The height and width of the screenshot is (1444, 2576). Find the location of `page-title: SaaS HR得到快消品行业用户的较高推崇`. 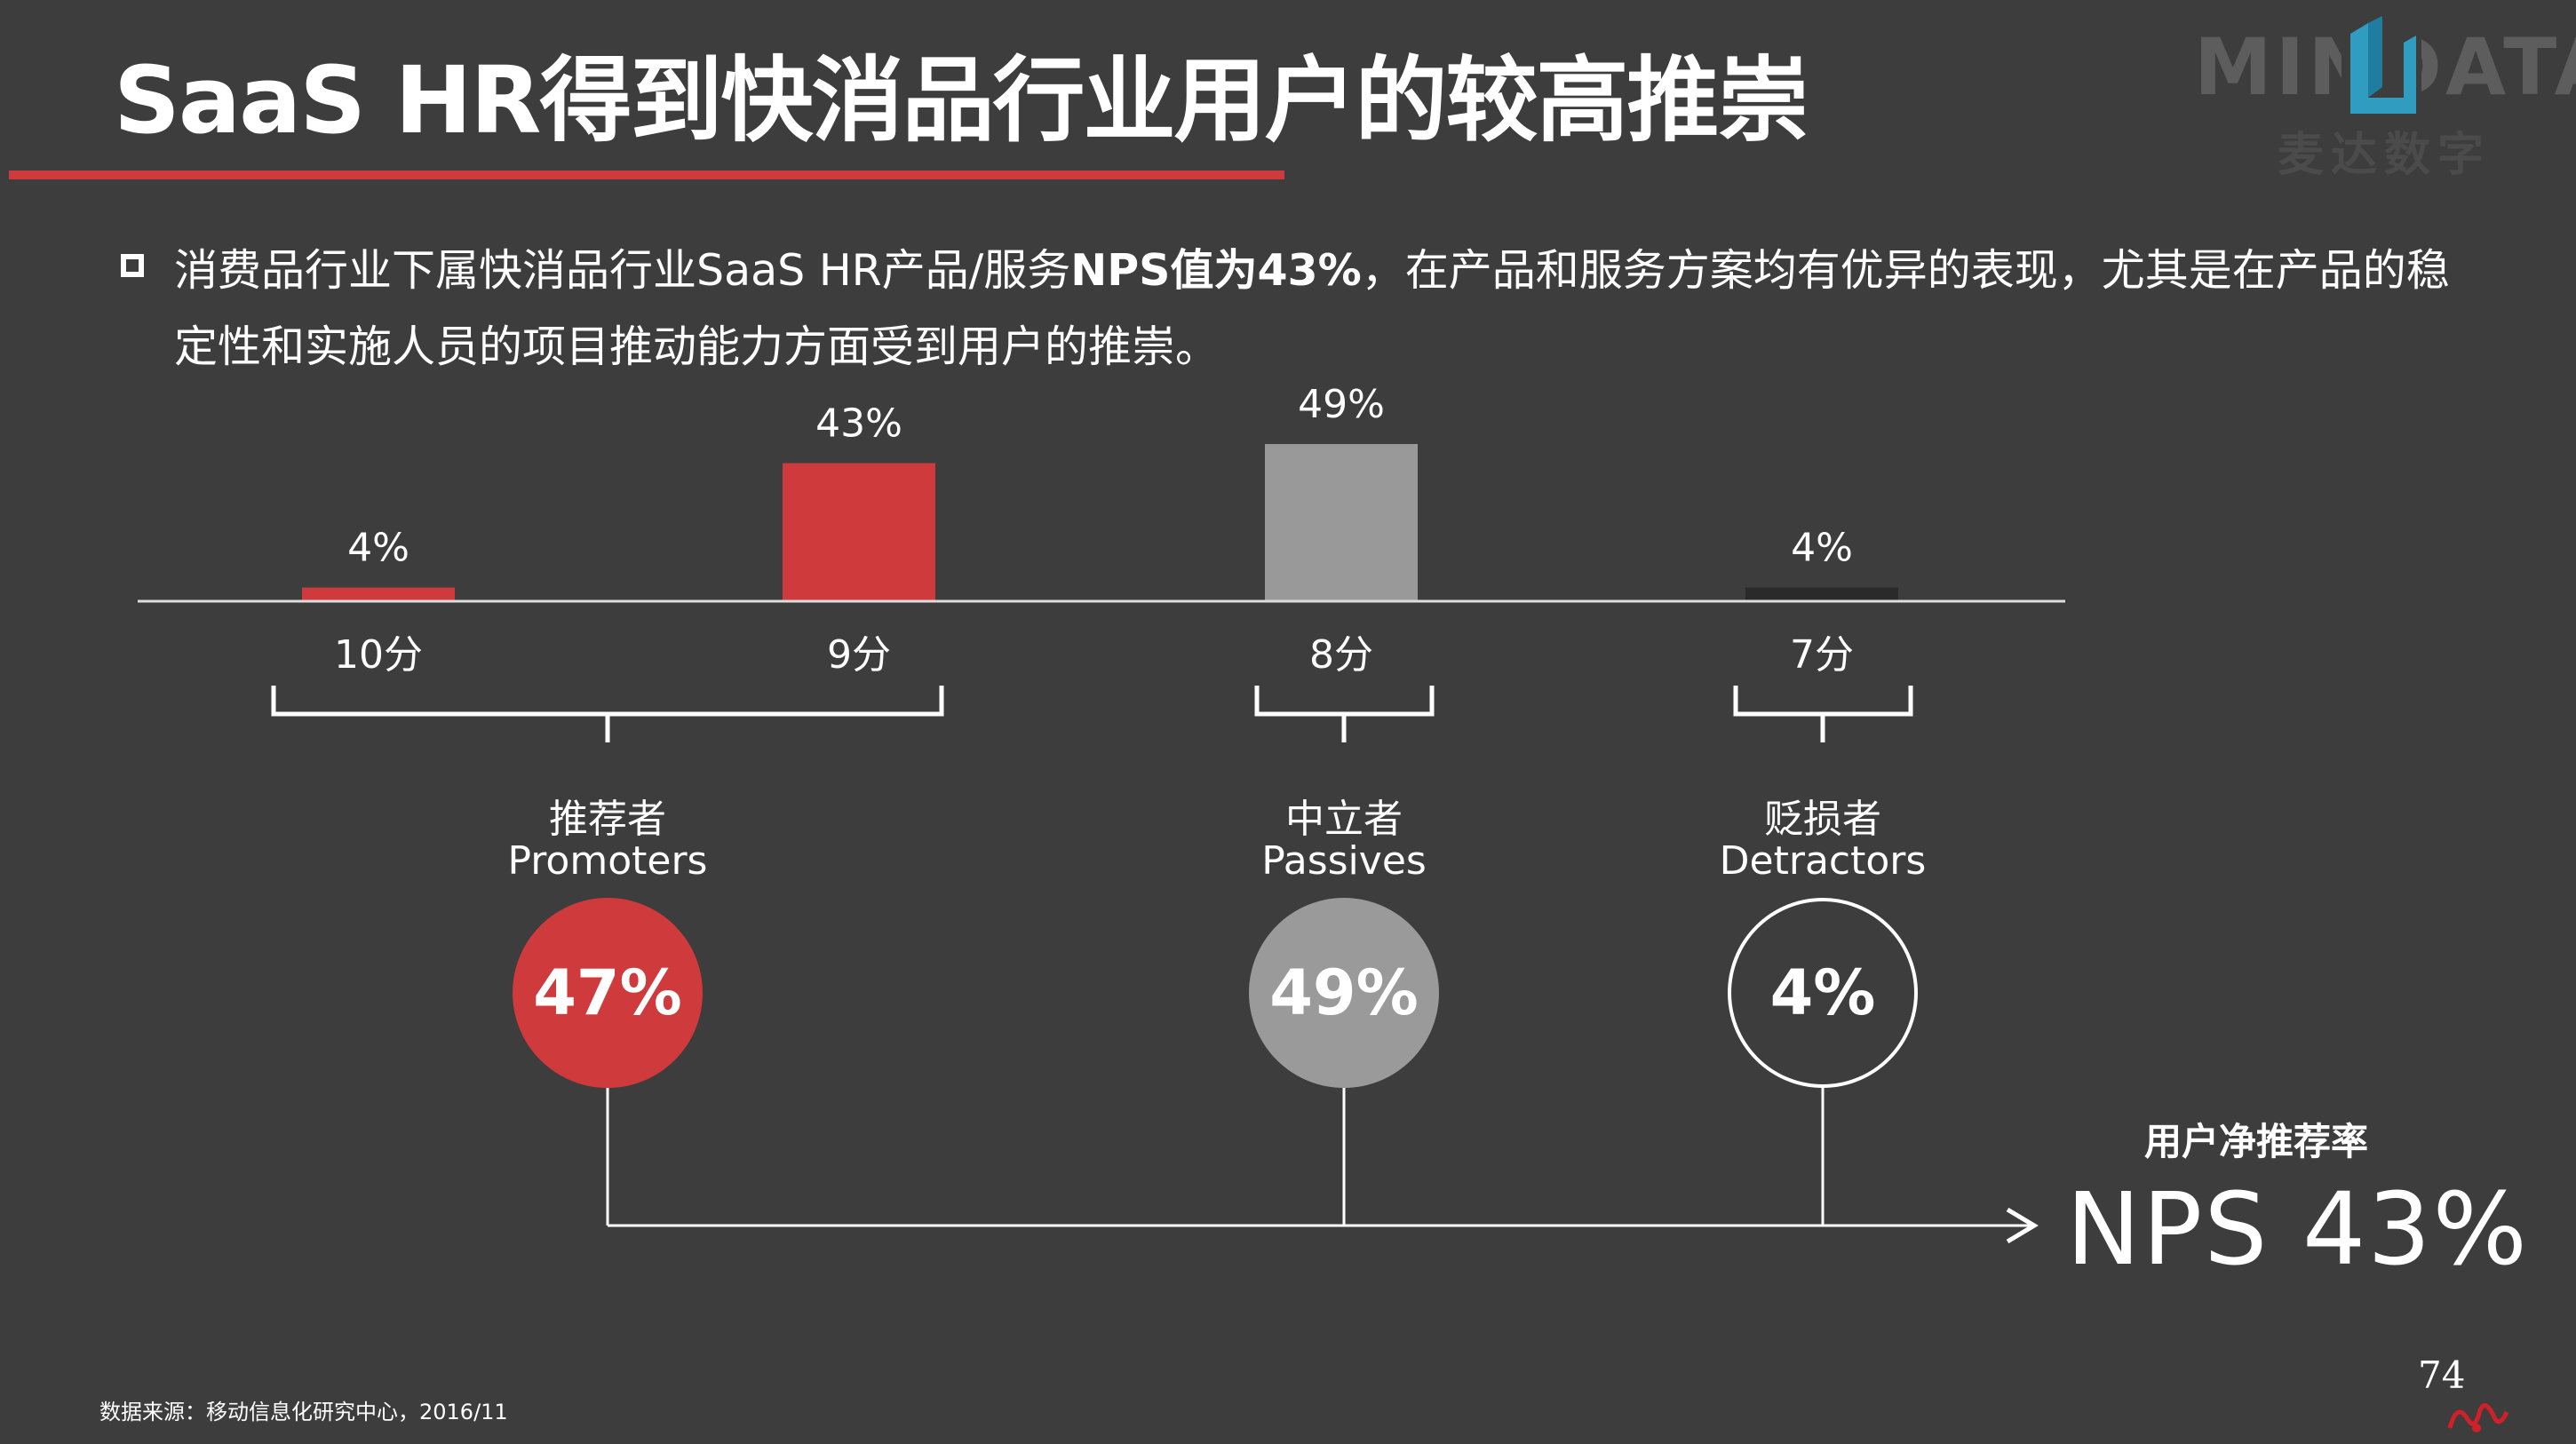

page-title: SaaS HR得到快消品行业用户的较高推崇 is located at coordinates (961, 100).